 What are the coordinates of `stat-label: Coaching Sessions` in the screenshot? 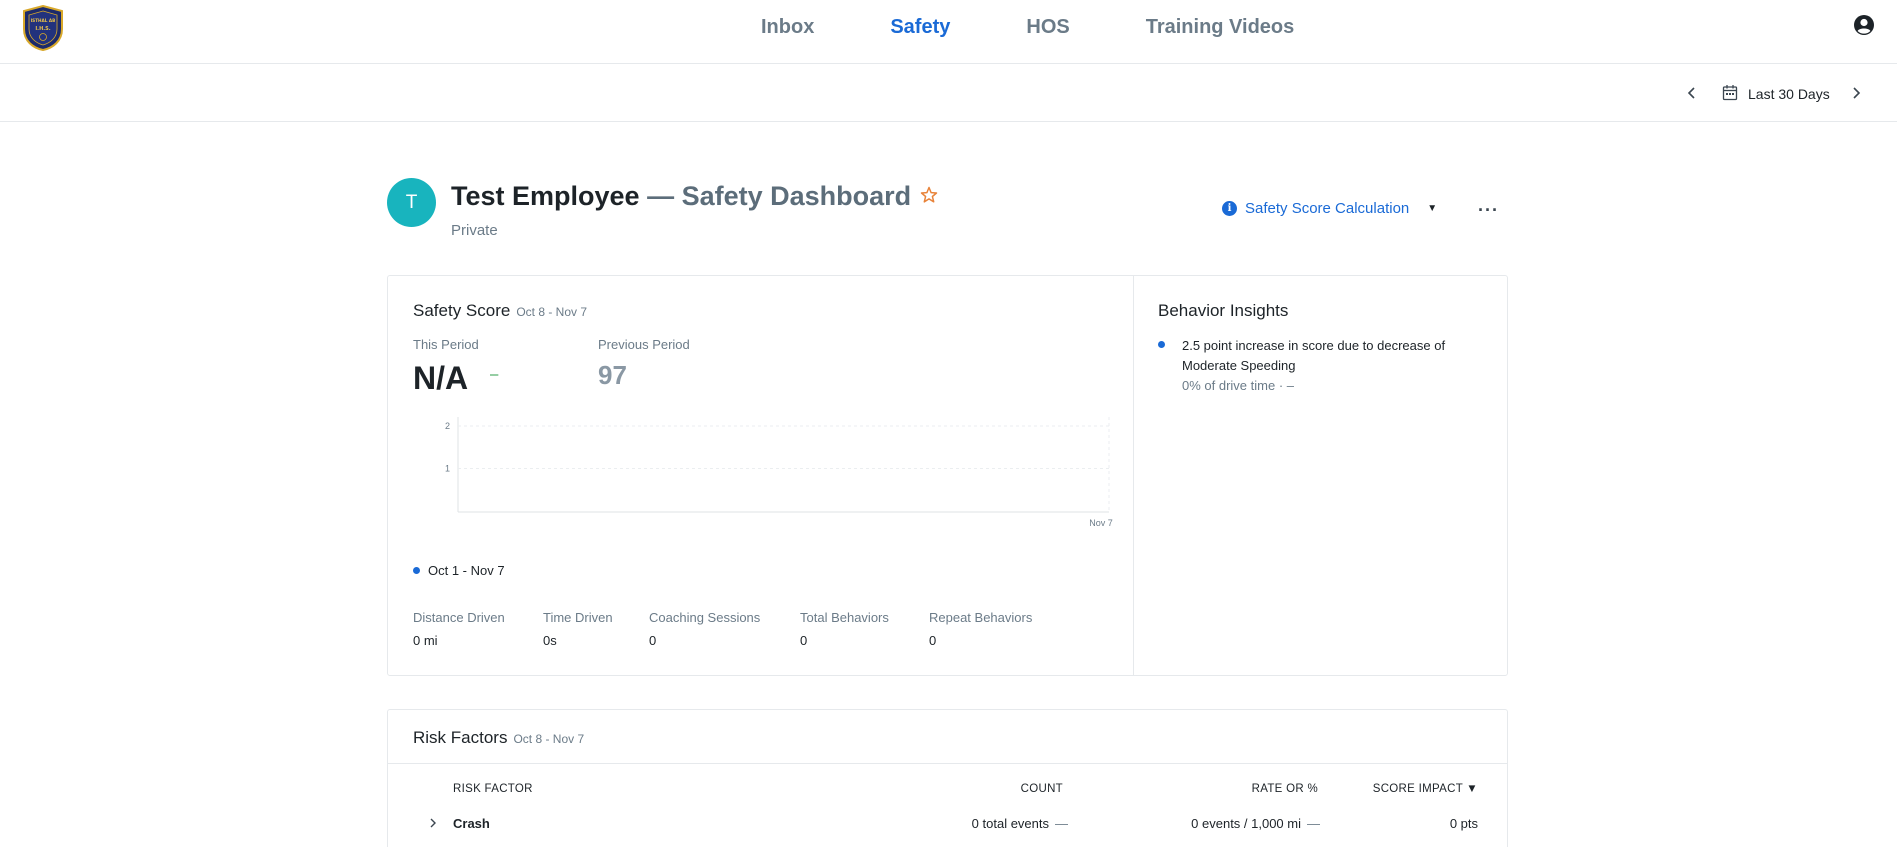 It's located at (705, 617).